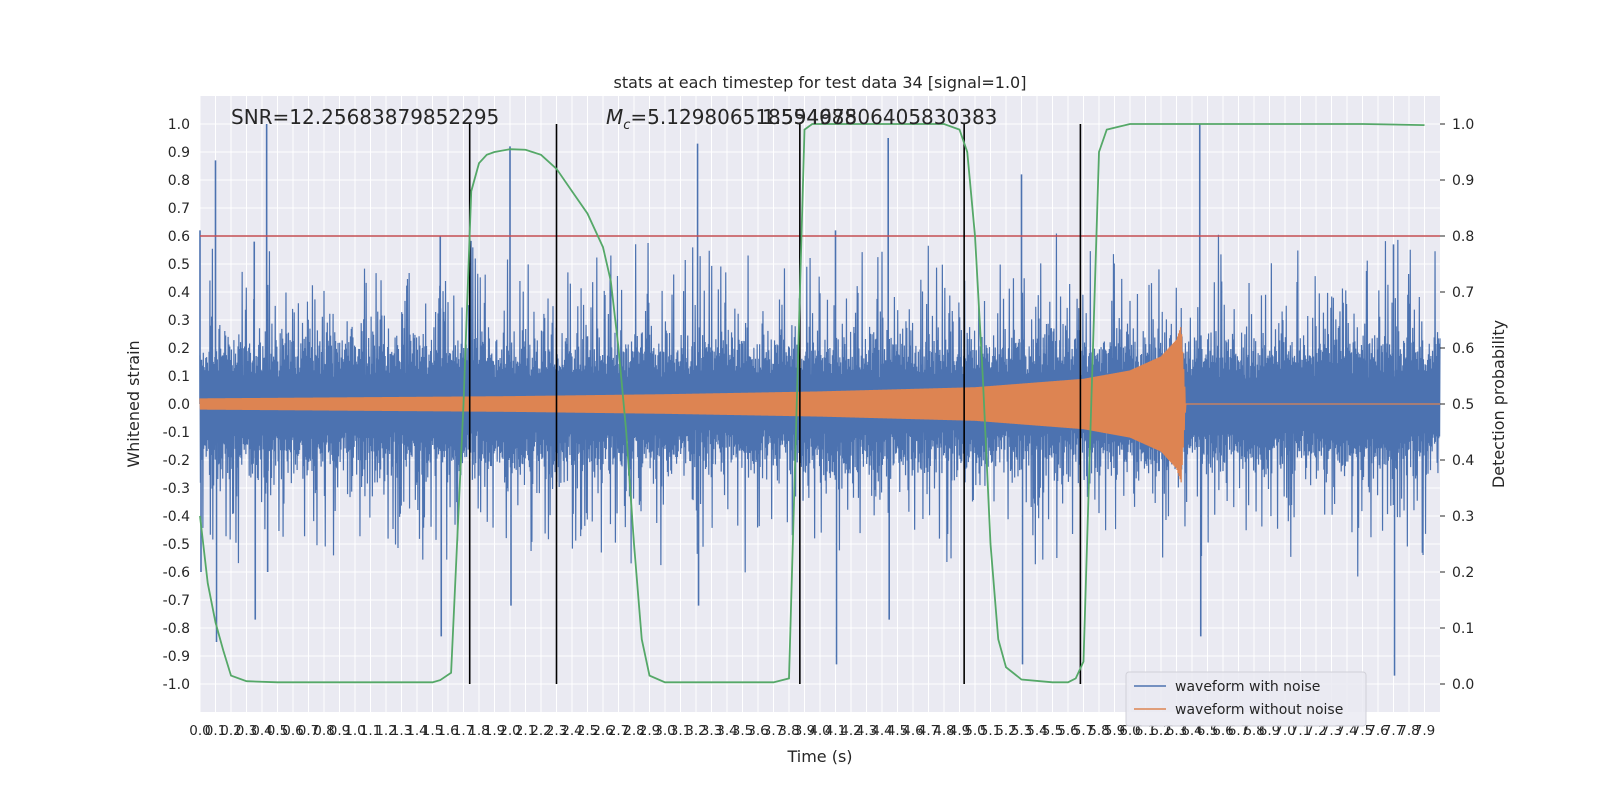  What do you see at coordinates (804, 731) in the screenshot?
I see `x-tick-39: 3.9` at bounding box center [804, 731].